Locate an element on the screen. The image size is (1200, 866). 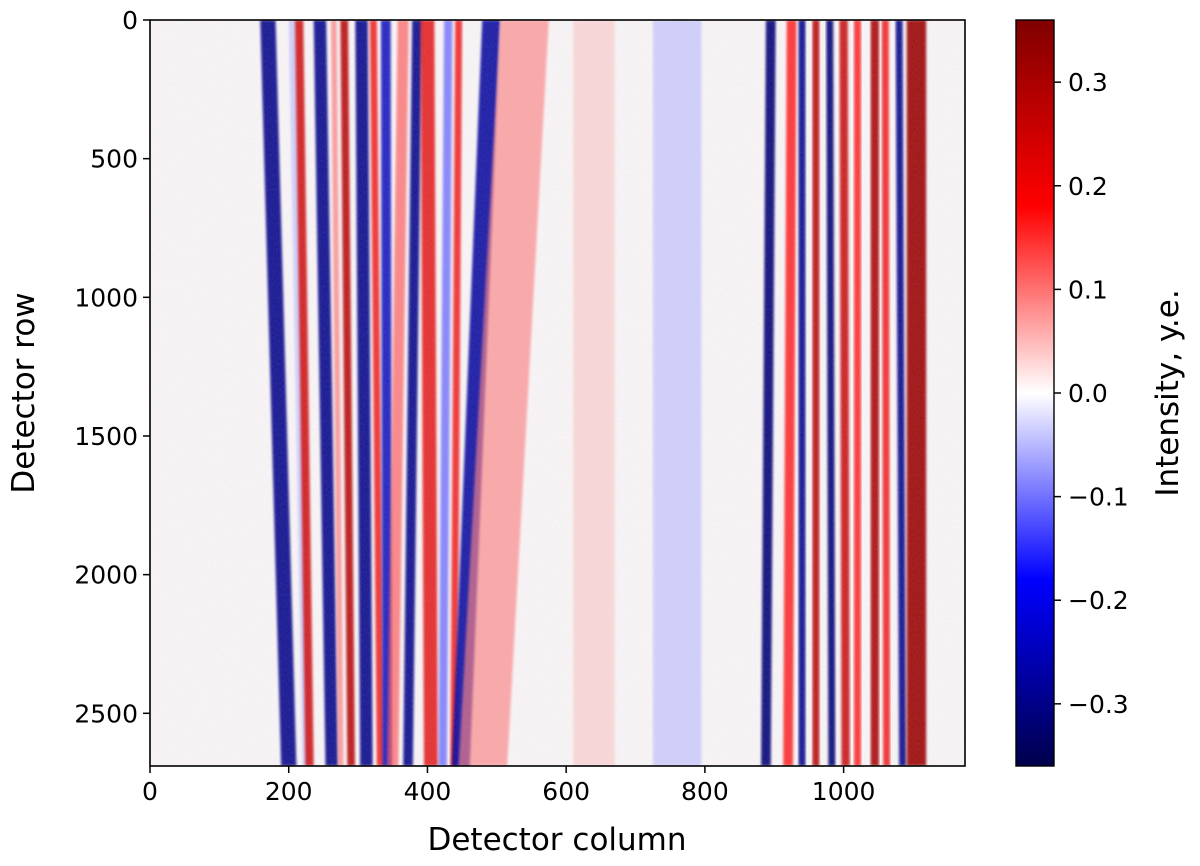
y-tick-label: 1500 is located at coordinates (106, 436).